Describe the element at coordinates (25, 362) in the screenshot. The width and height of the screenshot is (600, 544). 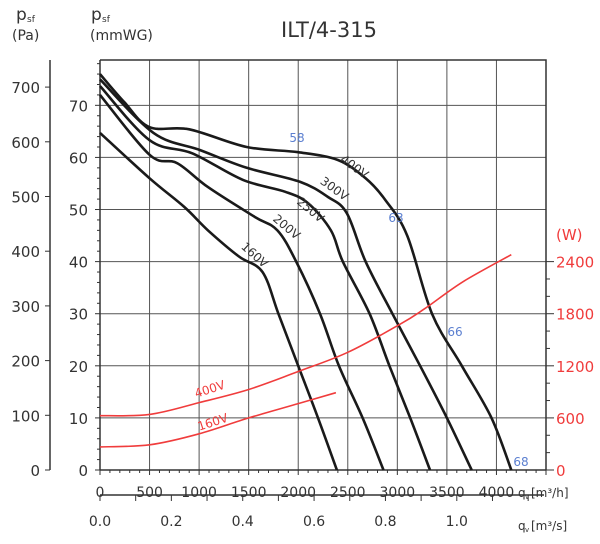
I see `pa-tick-label: 200` at that location.